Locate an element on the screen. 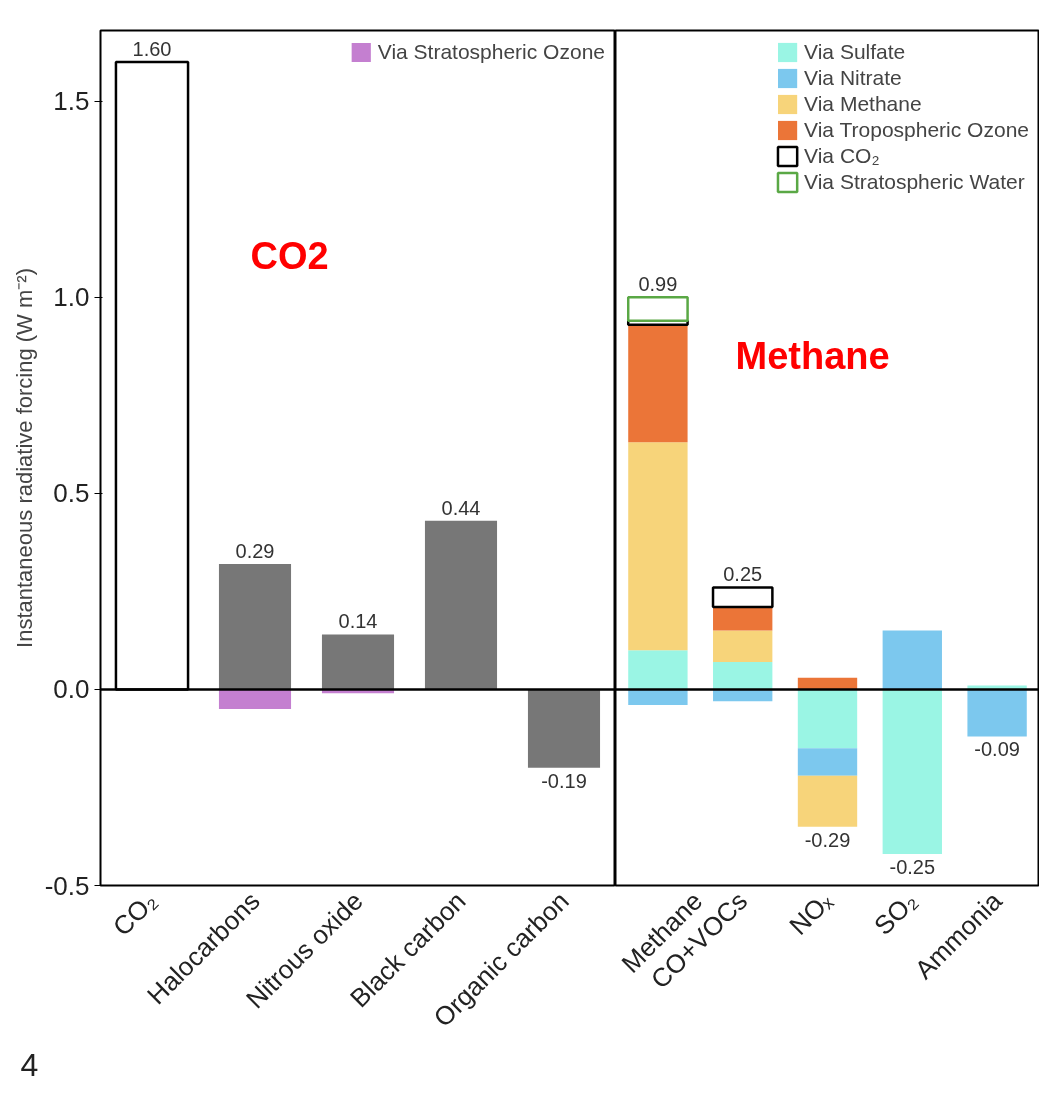 The width and height of the screenshot is (1039, 1110). total-label: -0.19 is located at coordinates (564, 780).